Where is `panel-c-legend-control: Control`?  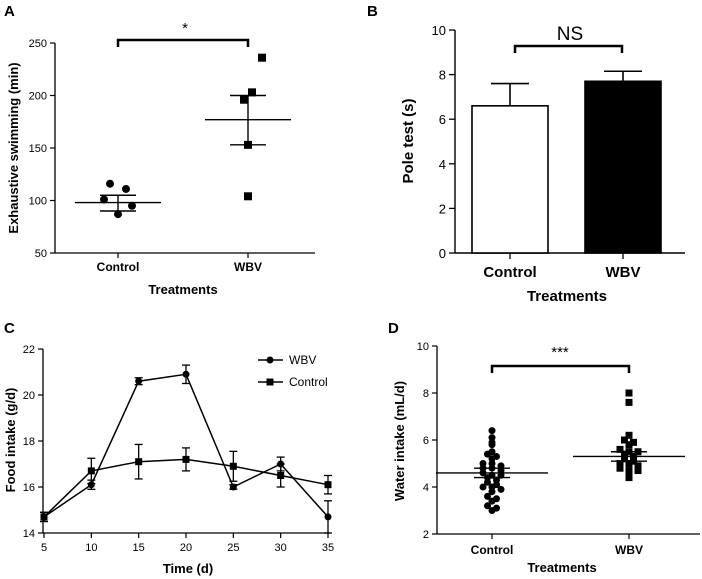
panel-c-legend-control: Control is located at coordinates (308, 382).